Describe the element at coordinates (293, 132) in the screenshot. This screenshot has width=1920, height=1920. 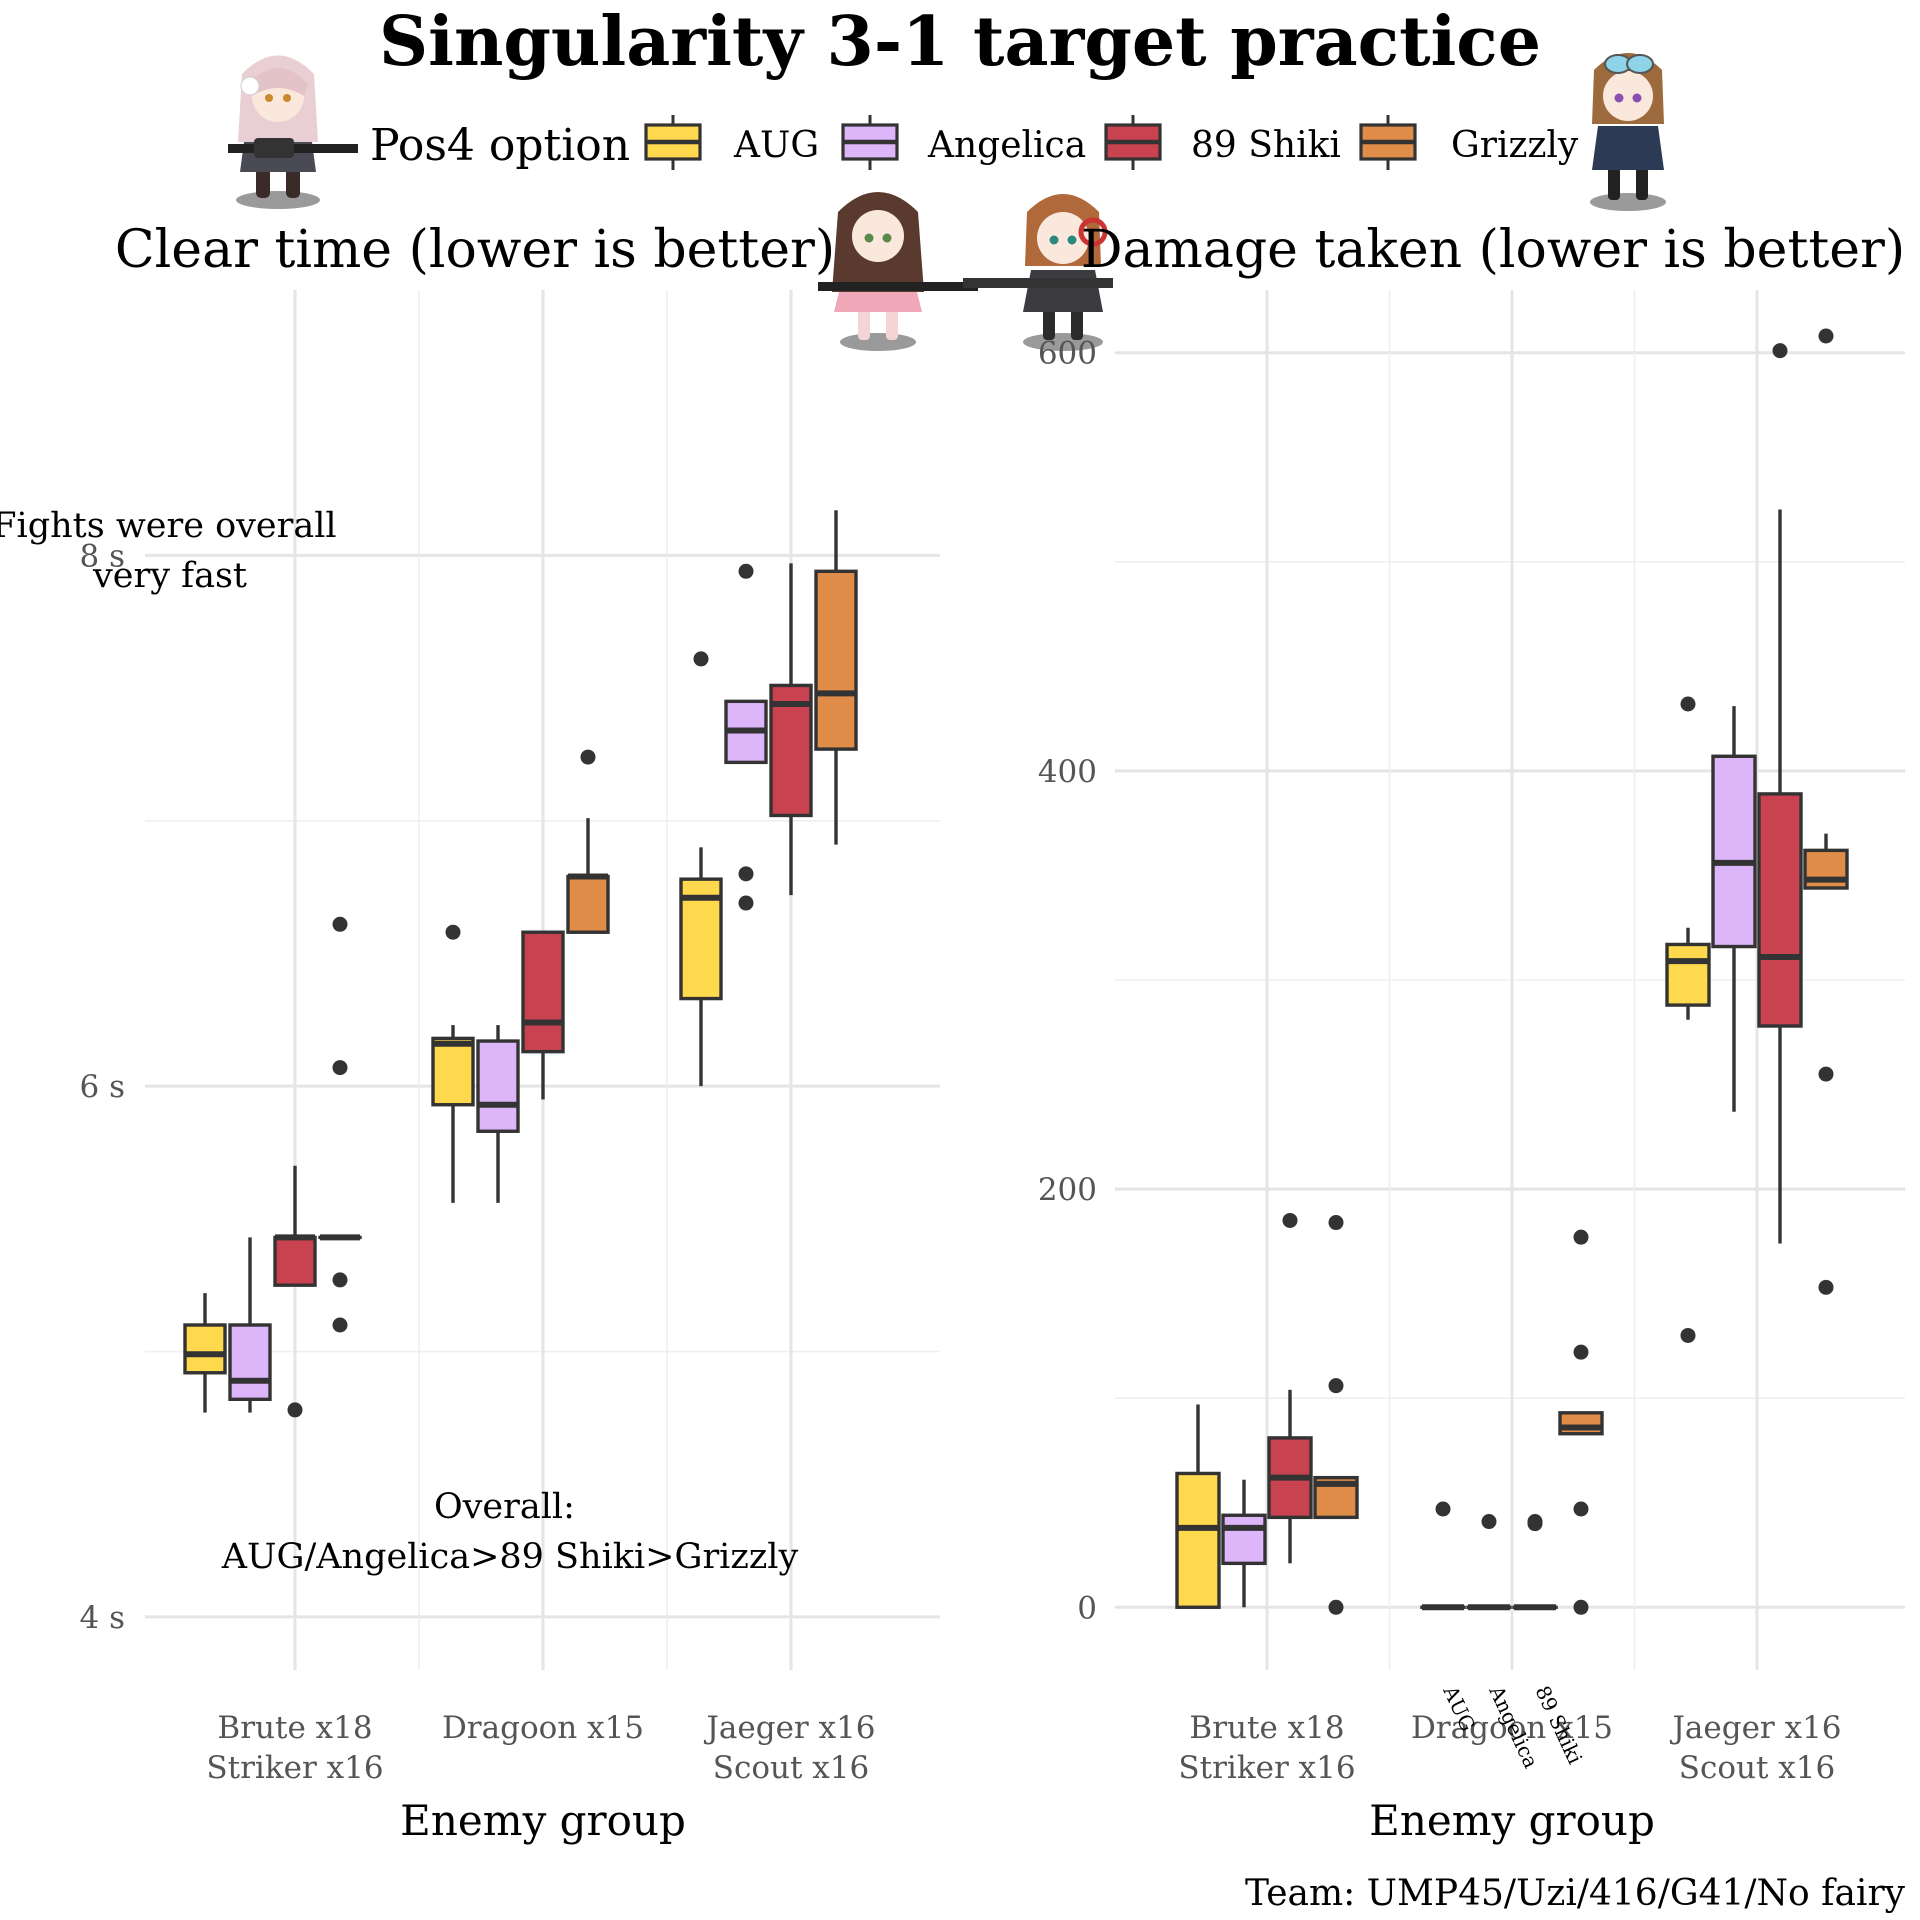
I see `chibi-character-pink-hair-icon` at that location.